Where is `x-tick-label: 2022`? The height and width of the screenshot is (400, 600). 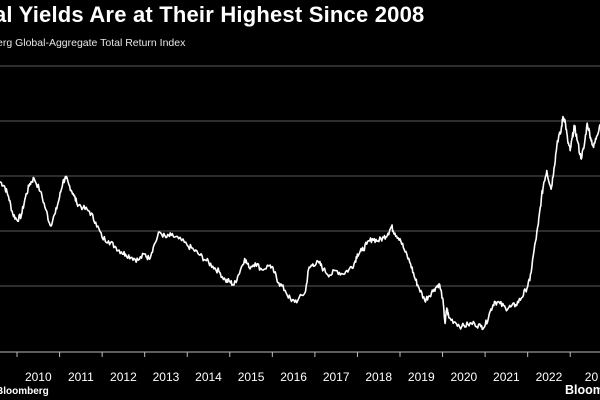 x-tick-label: 2022 is located at coordinates (549, 377).